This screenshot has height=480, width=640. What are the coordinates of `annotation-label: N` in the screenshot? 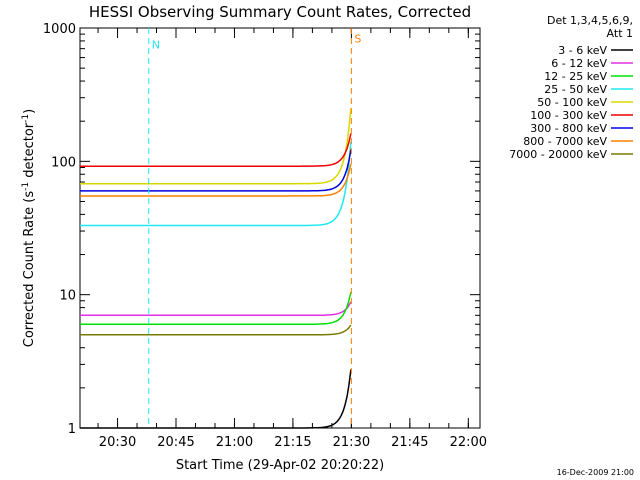 It's located at (156, 44).